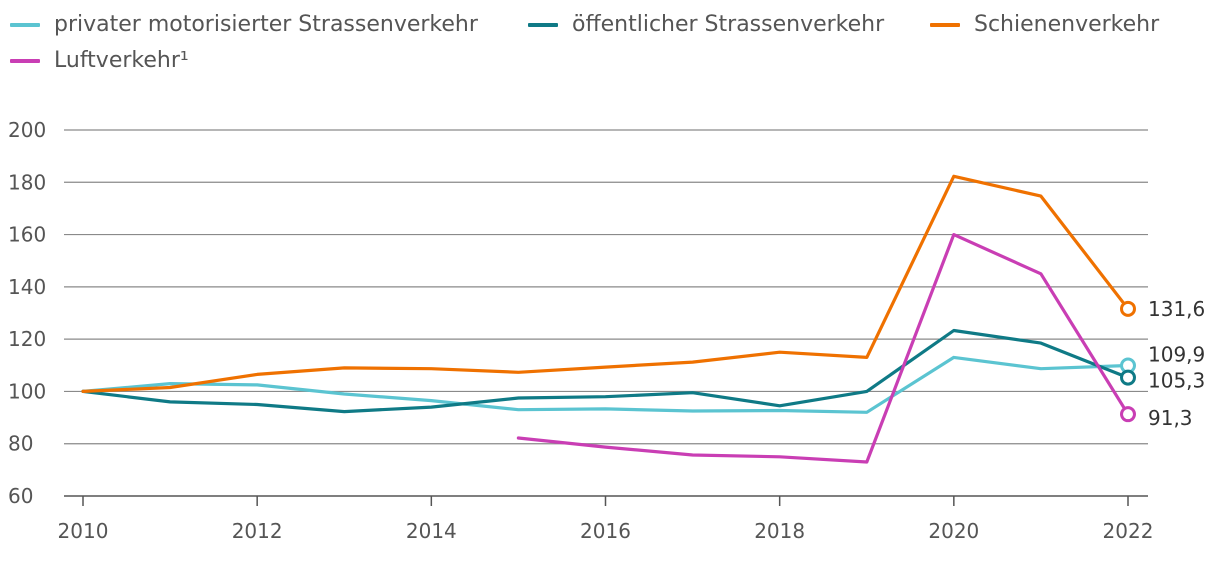  What do you see at coordinates (27, 339) in the screenshot?
I see `y-tick-label: 120` at bounding box center [27, 339].